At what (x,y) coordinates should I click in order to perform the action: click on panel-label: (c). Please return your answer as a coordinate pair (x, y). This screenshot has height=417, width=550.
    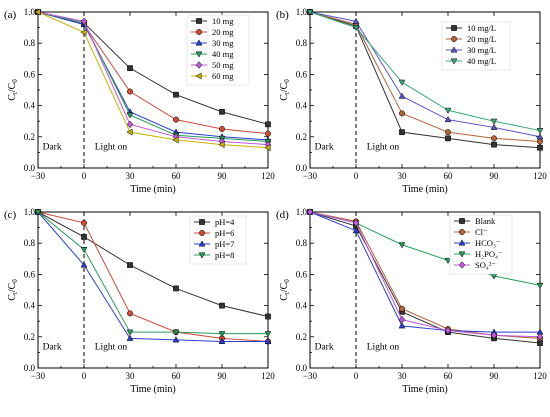
    Looking at the image, I should click on (10, 215).